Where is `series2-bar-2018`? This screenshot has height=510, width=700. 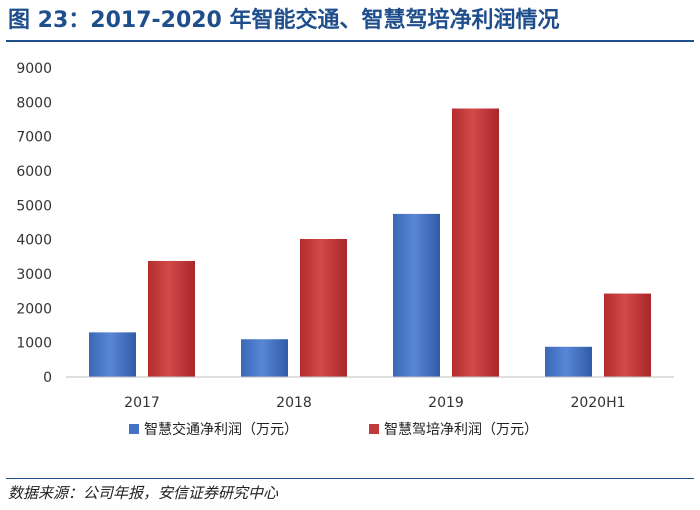
series2-bar-2018 is located at coordinates (323, 307).